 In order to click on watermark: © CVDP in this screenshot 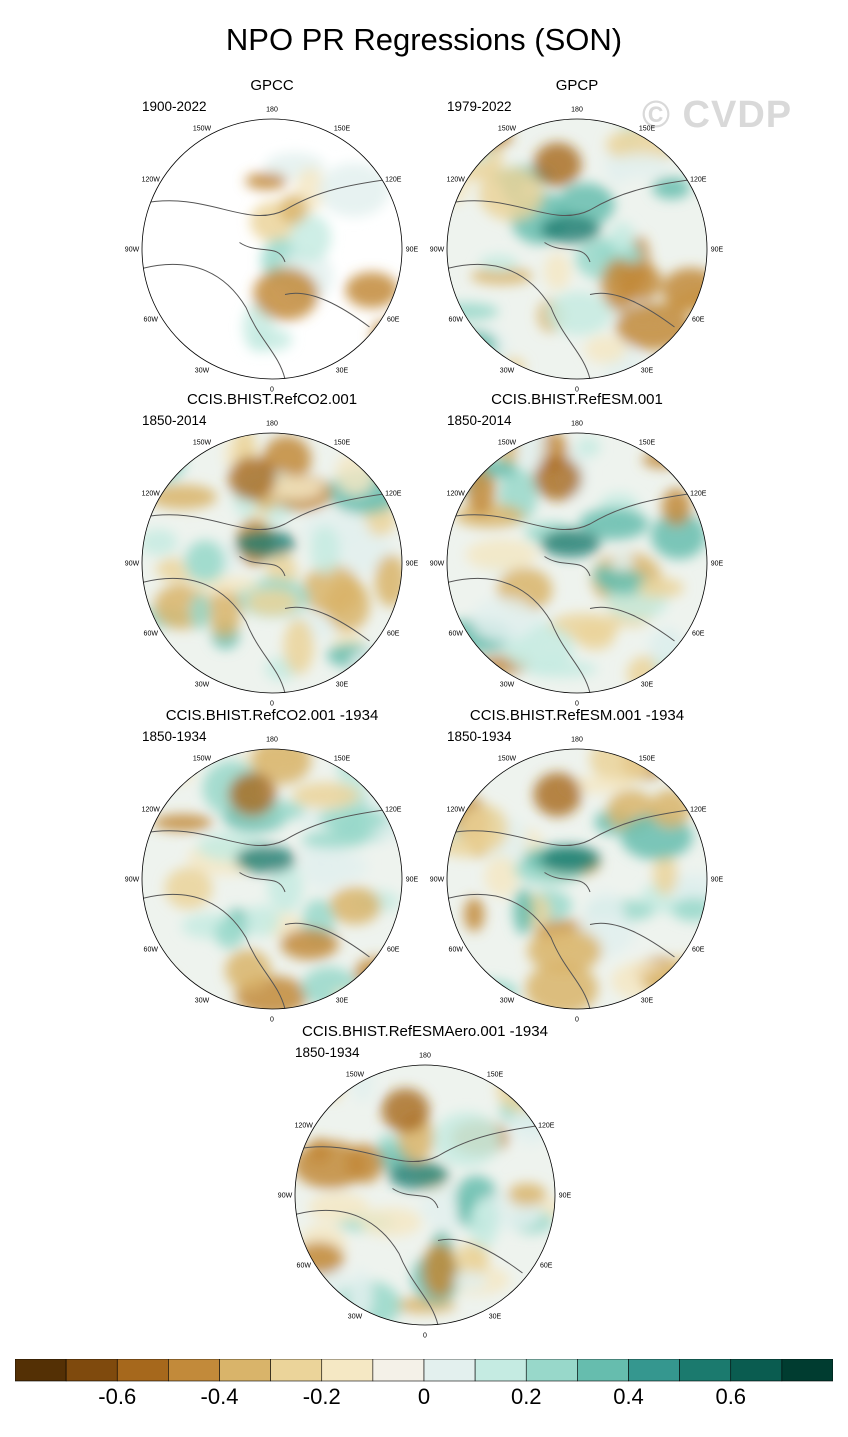, I will do `click(717, 115)`.